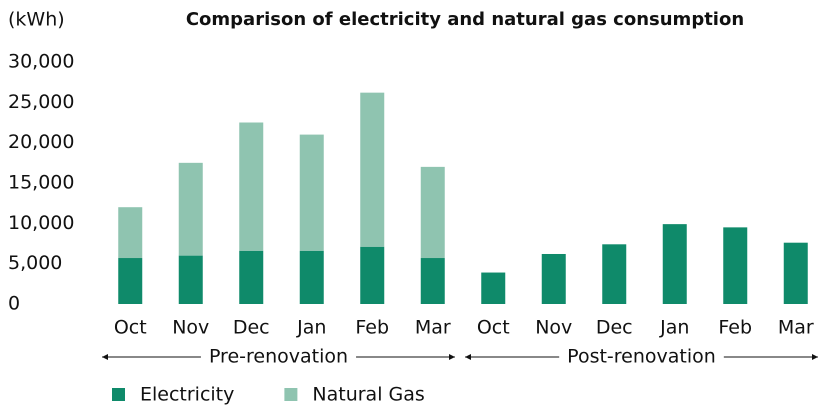  Describe the element at coordinates (35, 263) in the screenshot. I see `y-tick-label: 5,000` at that location.